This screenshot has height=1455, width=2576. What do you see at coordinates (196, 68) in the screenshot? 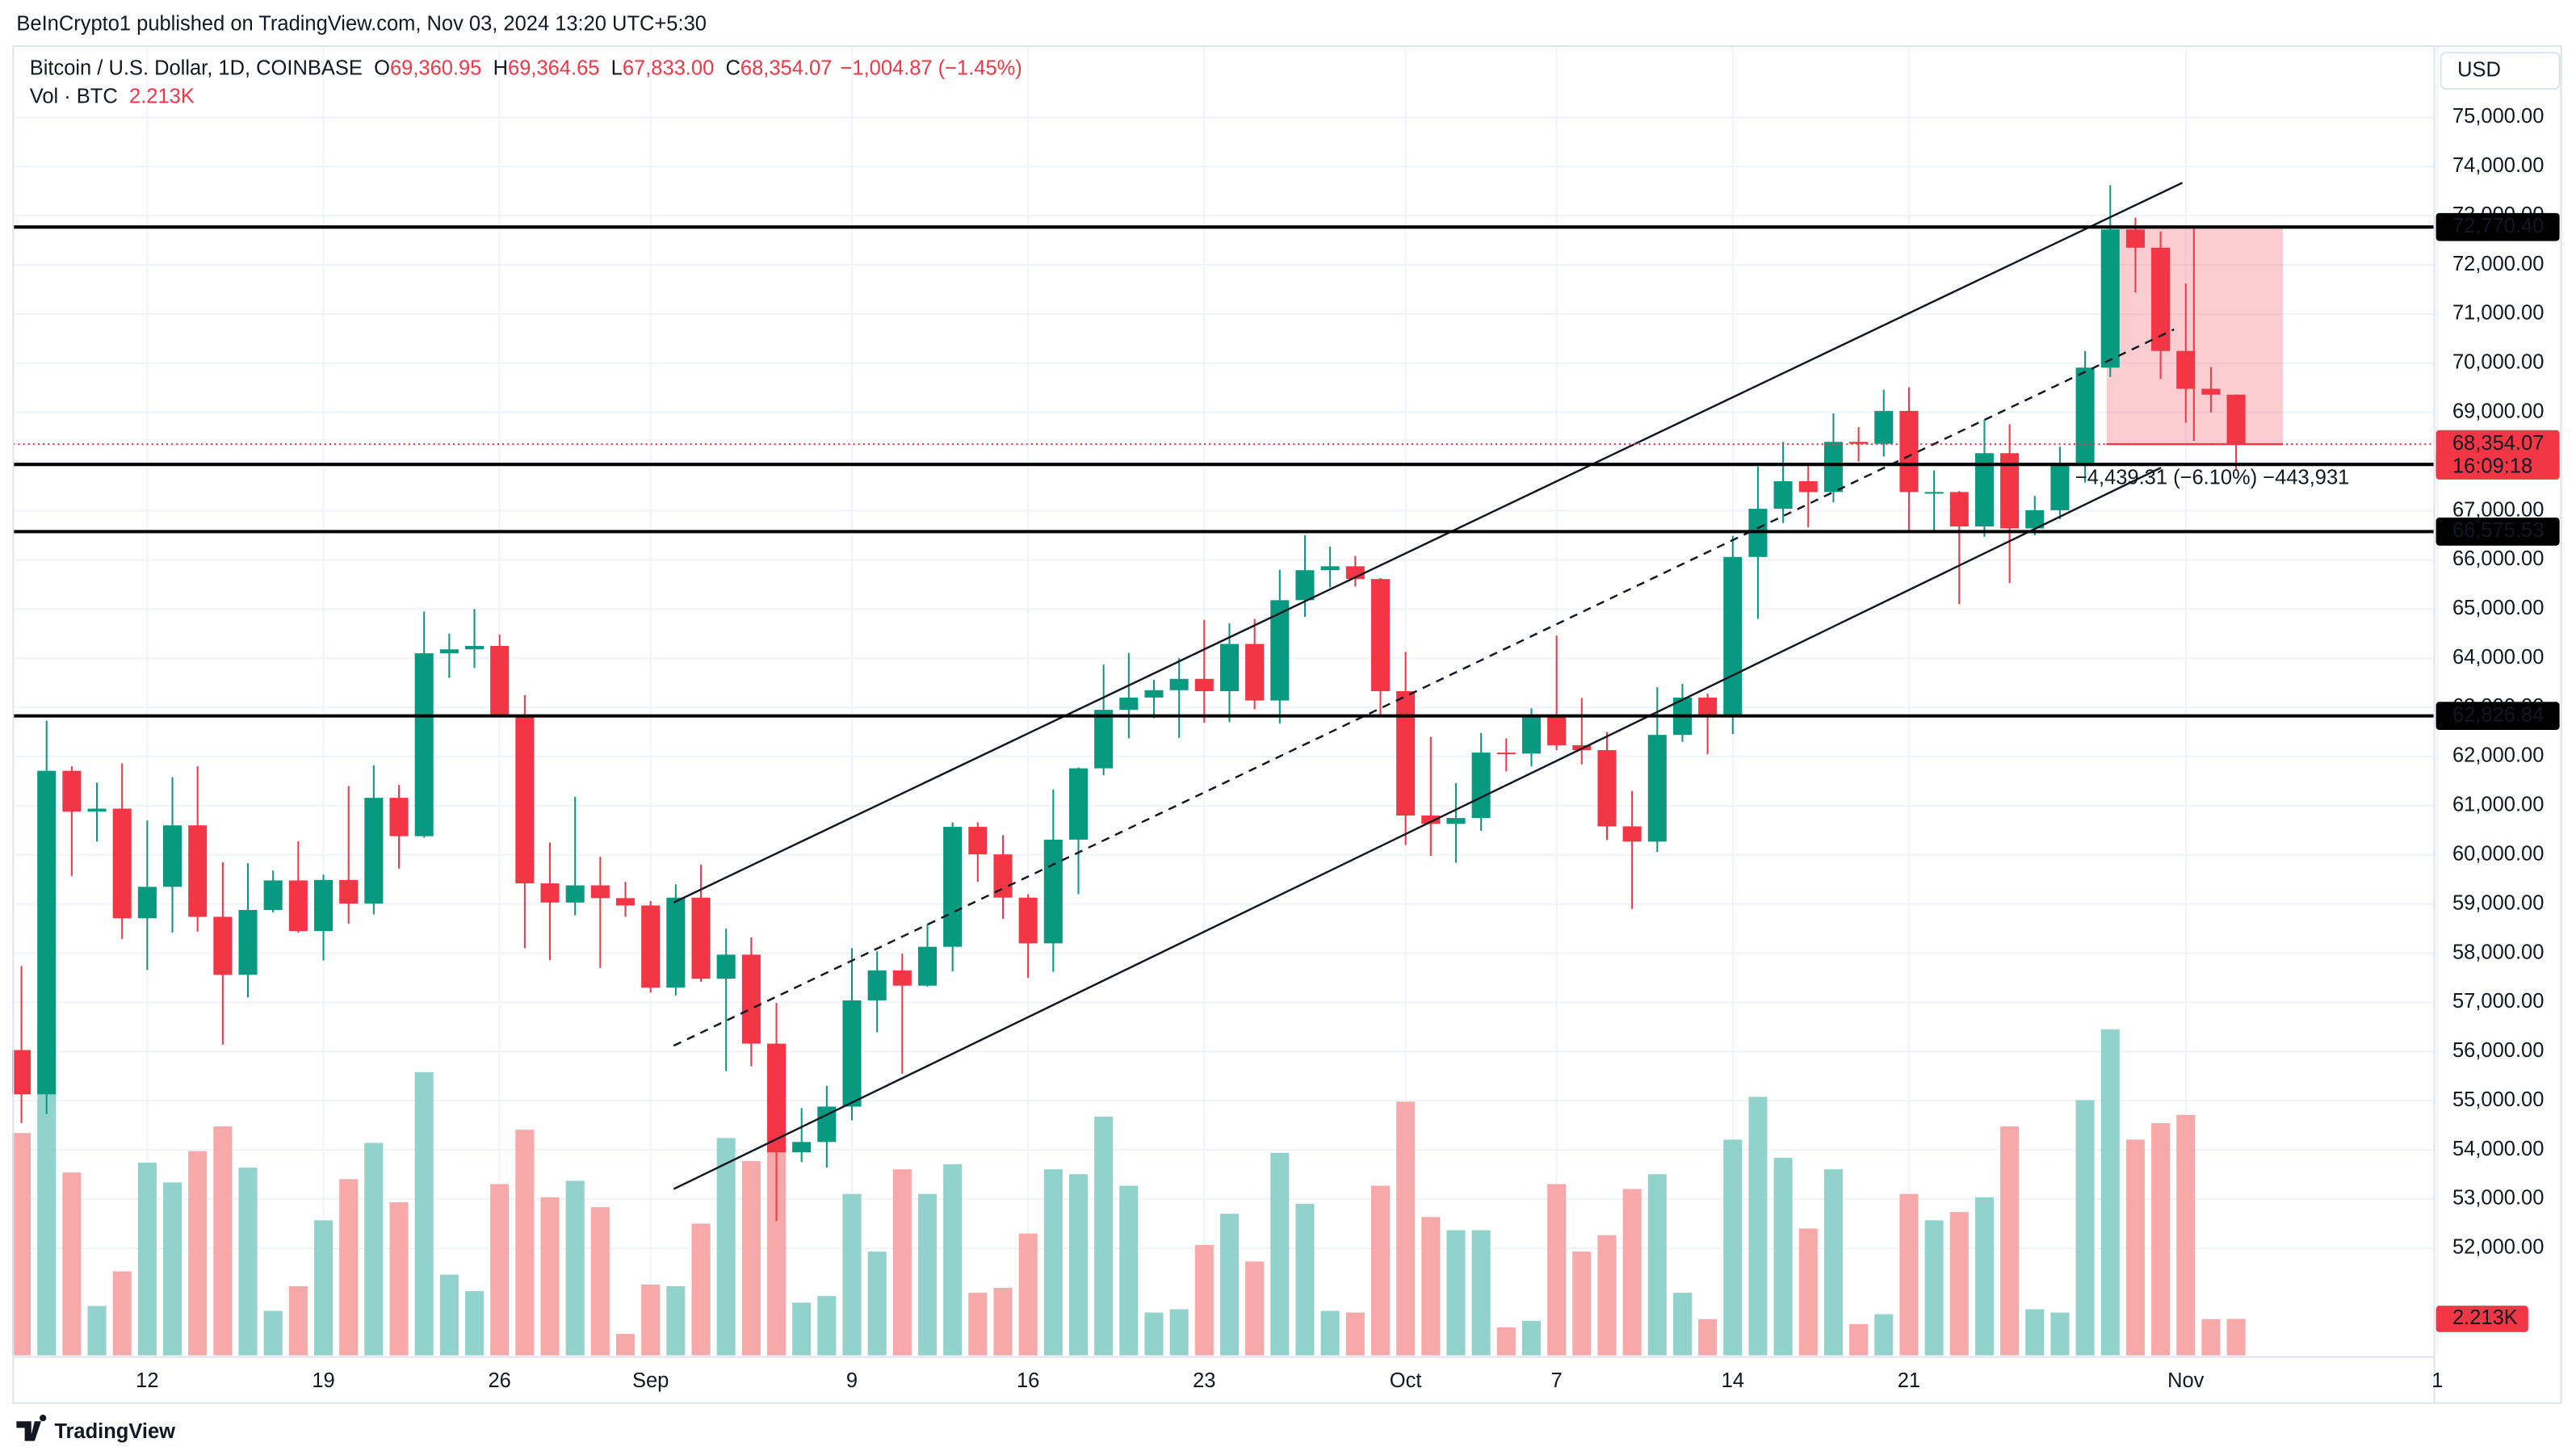
I see `legend-symbol: Bitcoin / U.S. Dollar, 1D, COINBASE` at bounding box center [196, 68].